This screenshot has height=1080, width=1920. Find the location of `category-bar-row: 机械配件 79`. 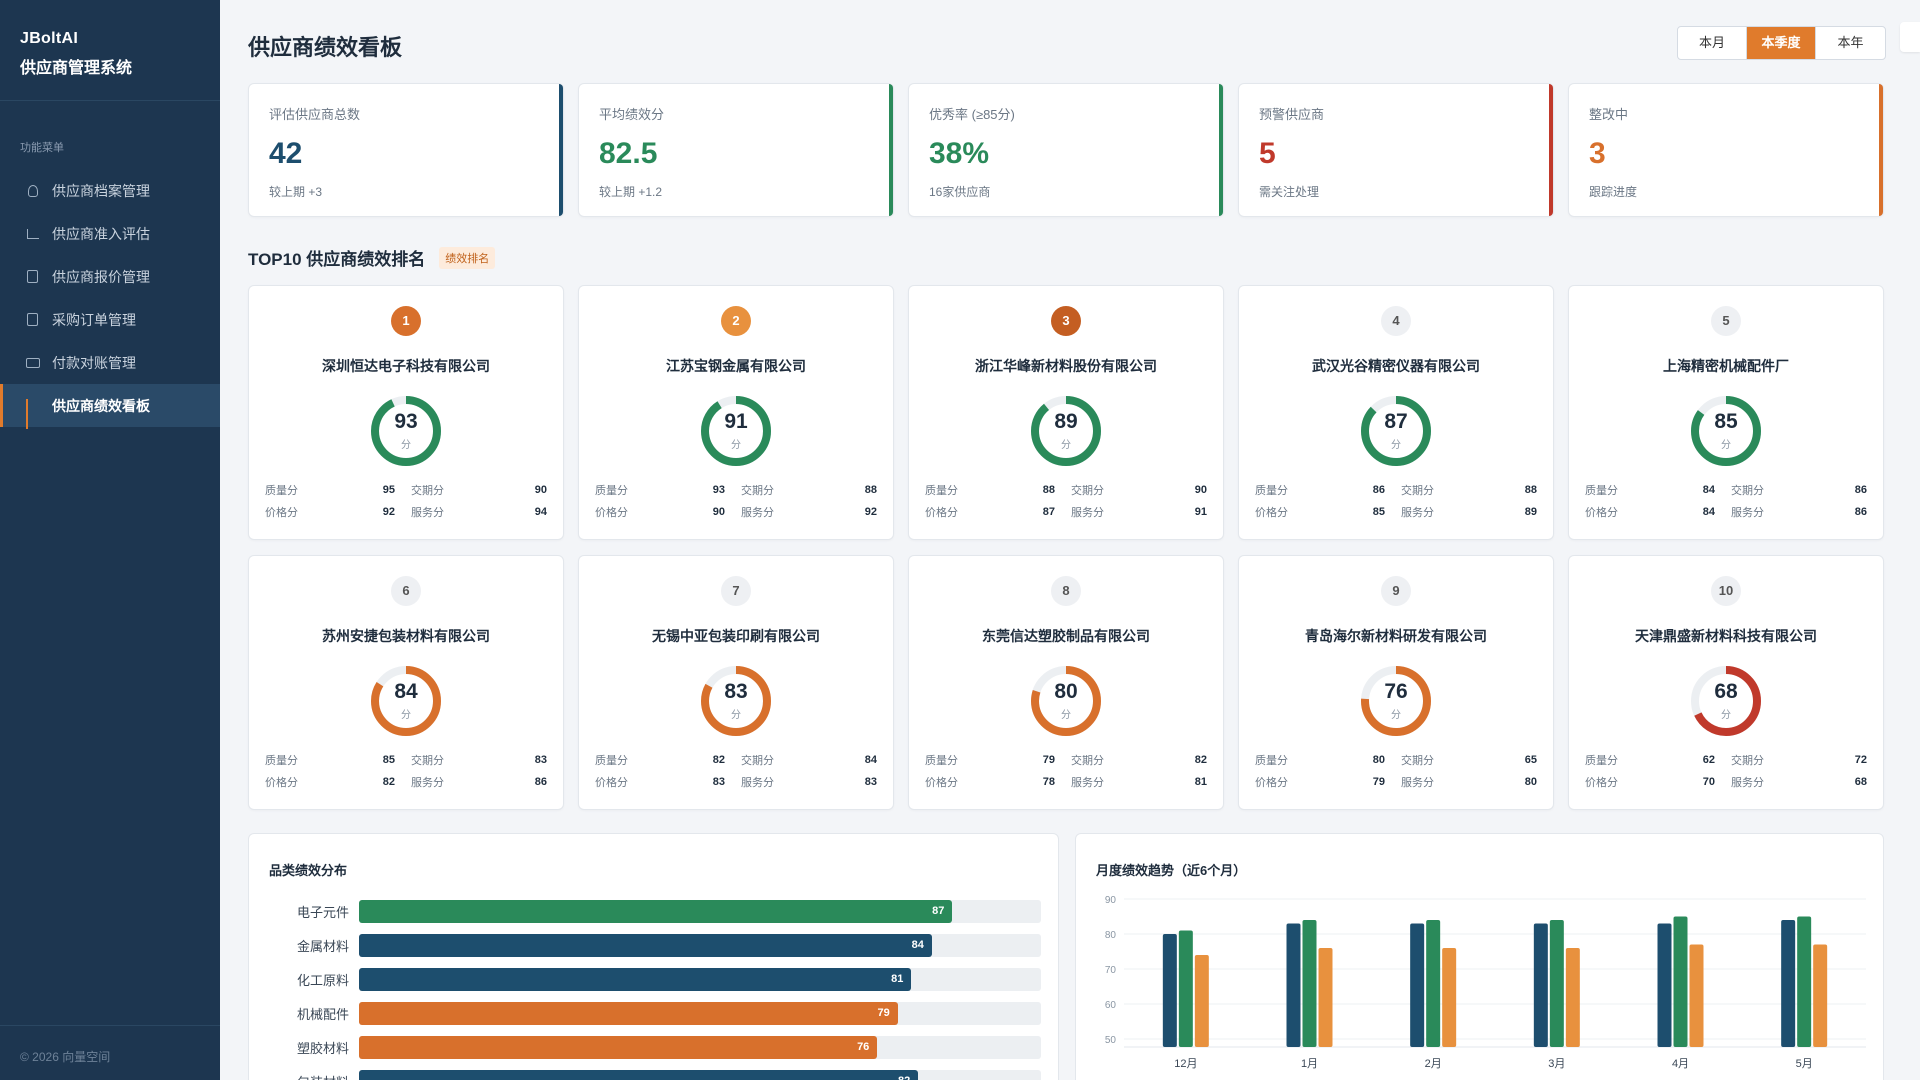

category-bar-row: 机械配件 79 is located at coordinates (655, 1013).